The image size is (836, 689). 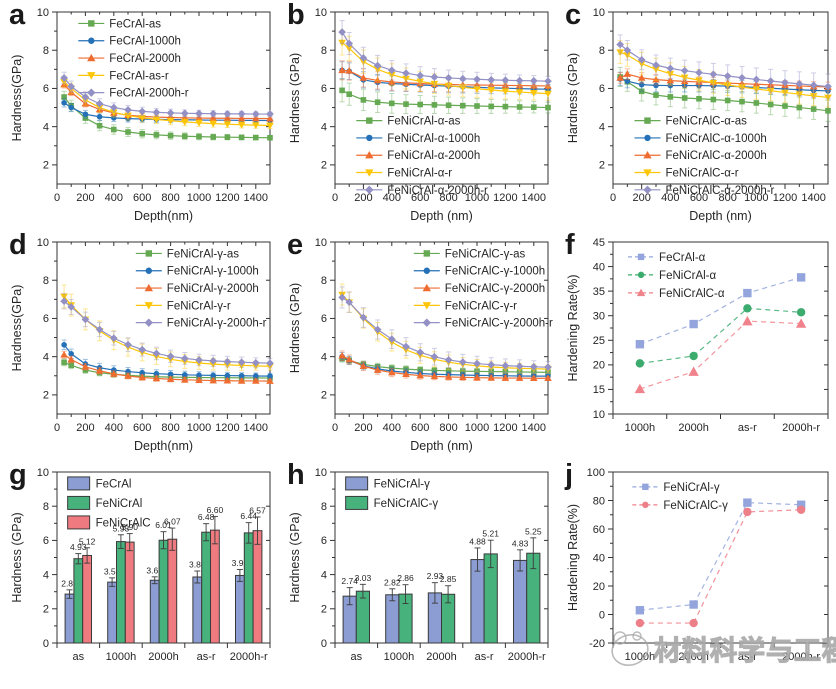 What do you see at coordinates (406, 504) in the screenshot?
I see `svg-text: FeNiCrAlC-γ` at bounding box center [406, 504].